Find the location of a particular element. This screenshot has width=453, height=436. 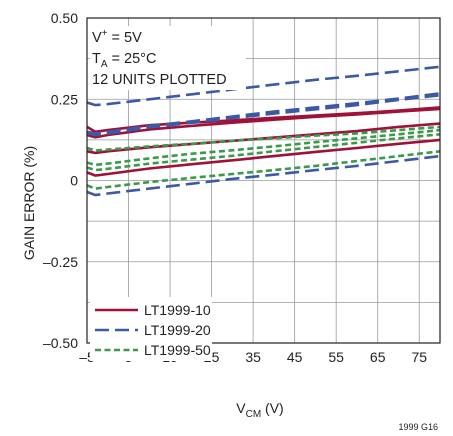

x-axis-title: VCM (V) is located at coordinates (259, 410).